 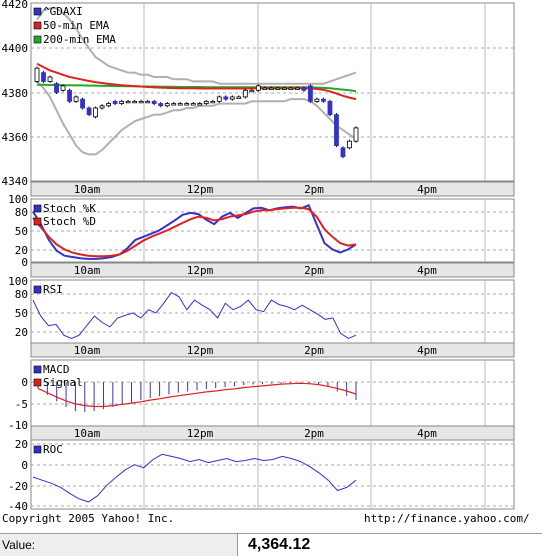 What do you see at coordinates (87, 270) in the screenshot?
I see `stochastic-xtick-label: 10am` at bounding box center [87, 270].